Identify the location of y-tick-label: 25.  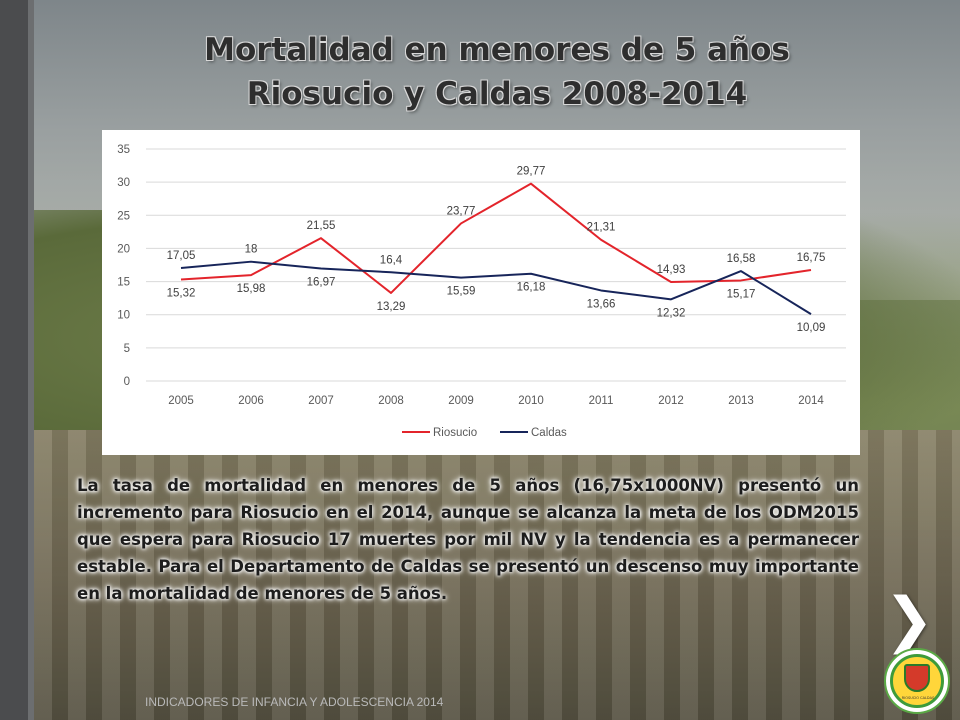
(123, 216).